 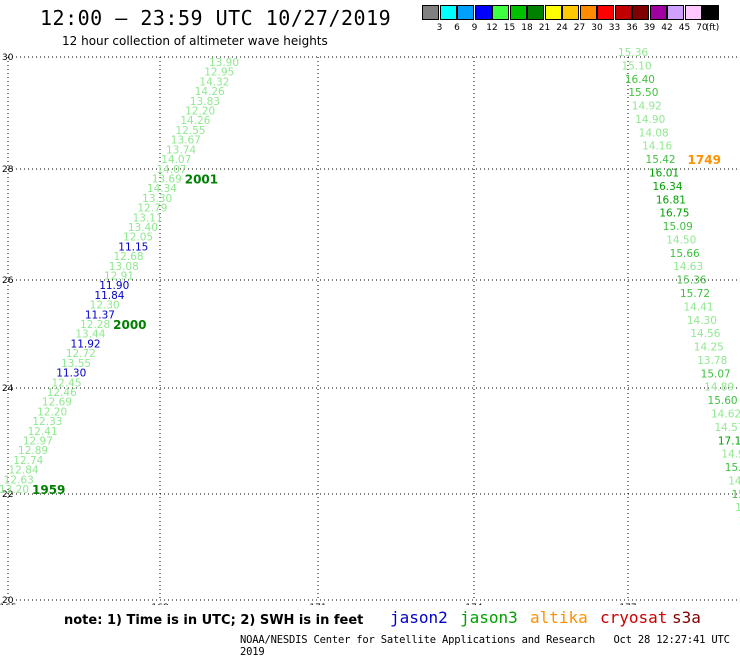 What do you see at coordinates (129, 257) in the screenshot?
I see `wave-height-value: 12.68` at bounding box center [129, 257].